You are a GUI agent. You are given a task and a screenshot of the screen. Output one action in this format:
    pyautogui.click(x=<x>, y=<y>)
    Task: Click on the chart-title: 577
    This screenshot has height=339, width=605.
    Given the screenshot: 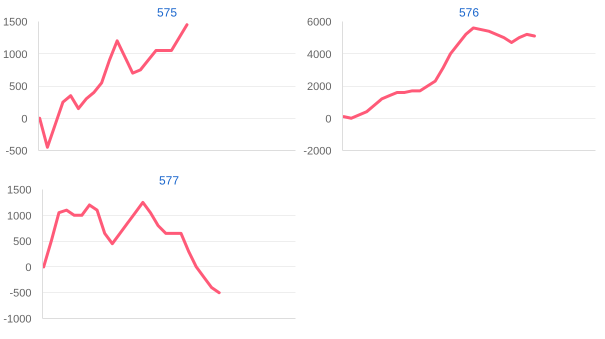 What is the action you would take?
    pyautogui.click(x=169, y=181)
    